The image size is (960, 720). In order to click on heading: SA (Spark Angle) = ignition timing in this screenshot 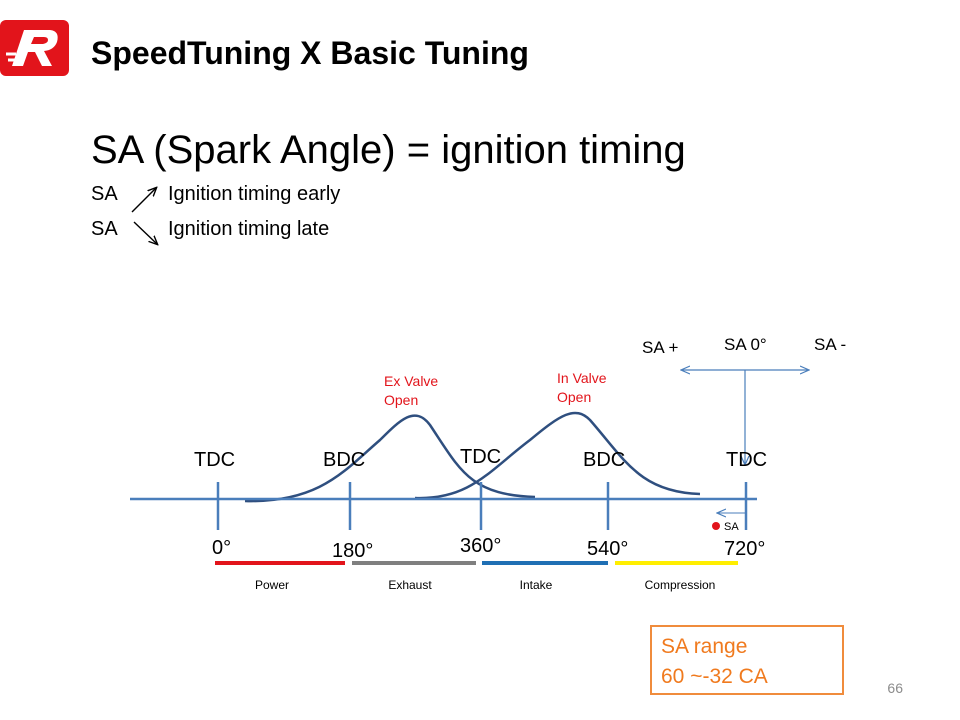, I will do `click(388, 150)`.